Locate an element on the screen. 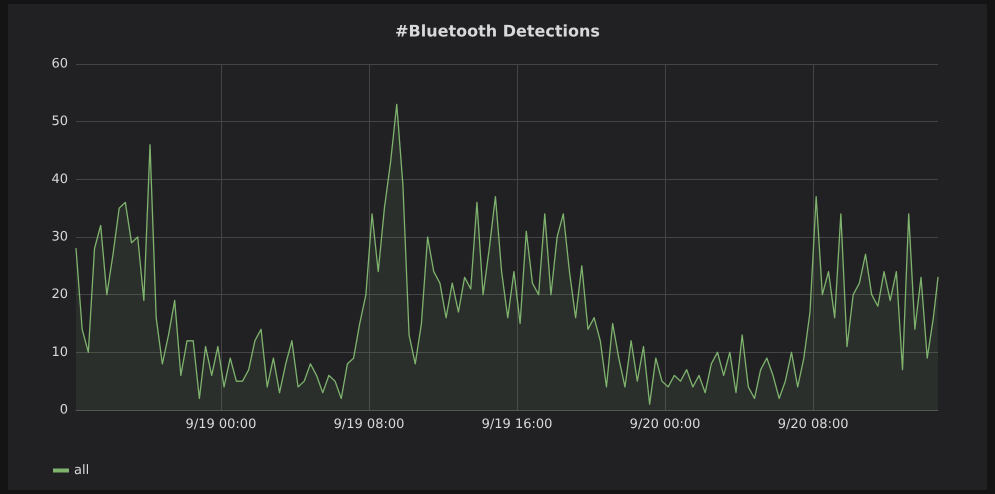  x-tick-label: 9/20 00:00 is located at coordinates (665, 424).